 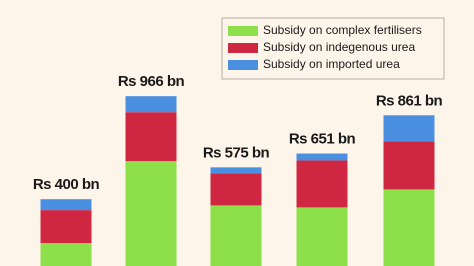 I want to click on legend-label: Subsidy on imported urea, so click(x=331, y=64).